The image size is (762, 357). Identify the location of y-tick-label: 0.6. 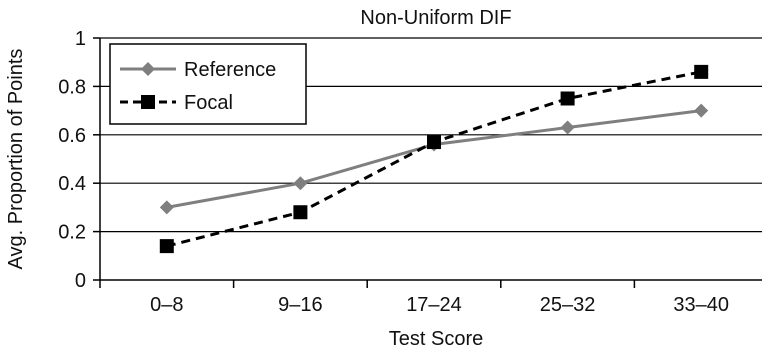
(72, 136).